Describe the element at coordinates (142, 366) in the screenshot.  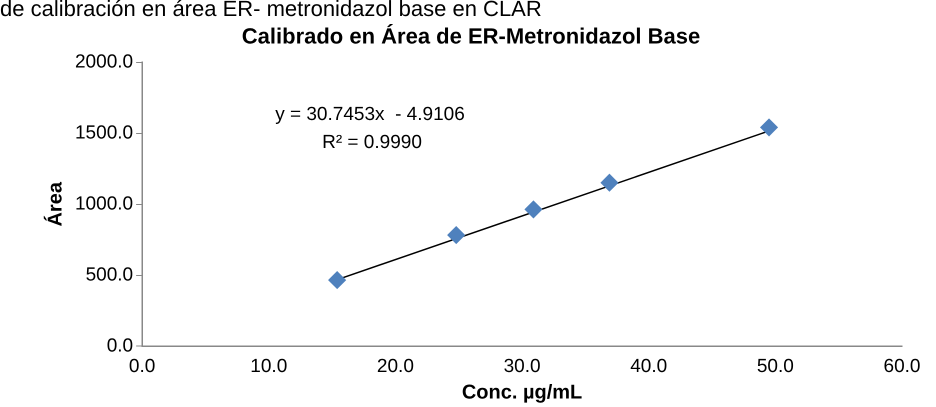
I see `x-tick-label: 0.0` at that location.